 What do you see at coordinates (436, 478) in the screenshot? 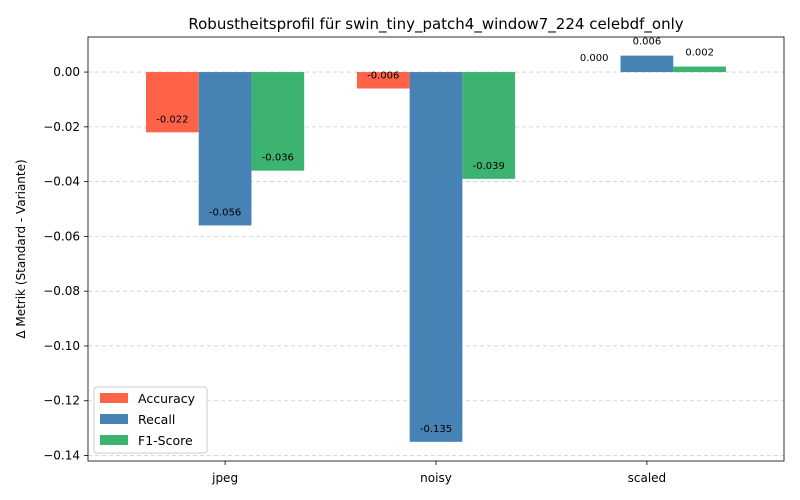
I see `x-tick-label: noisy` at bounding box center [436, 478].